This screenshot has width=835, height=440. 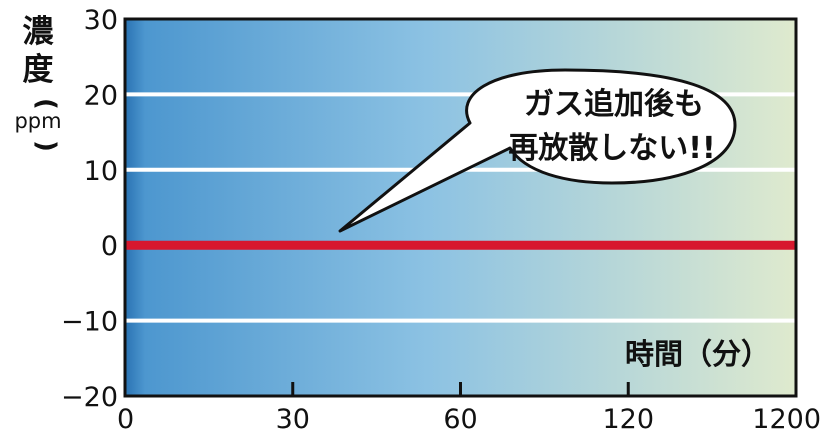 I want to click on y-tick-label: 30, so click(x=101, y=20).